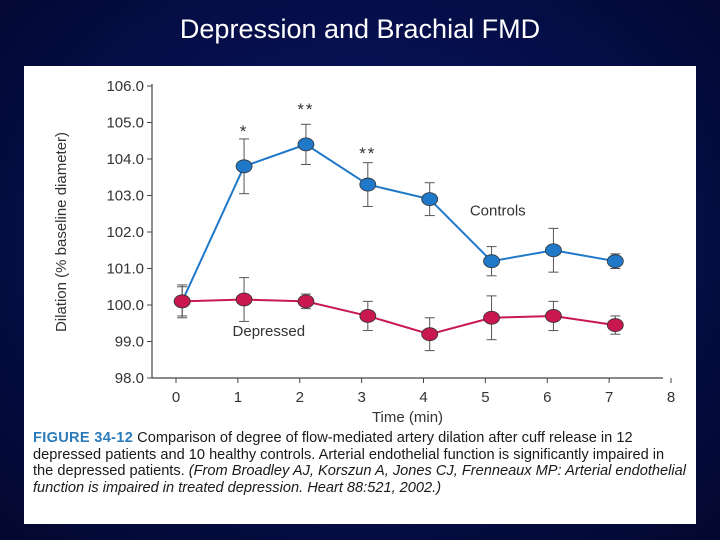 The image size is (720, 540). Describe the element at coordinates (360, 29) in the screenshot. I see `slide-title: Depression and Brachial FMD` at that location.